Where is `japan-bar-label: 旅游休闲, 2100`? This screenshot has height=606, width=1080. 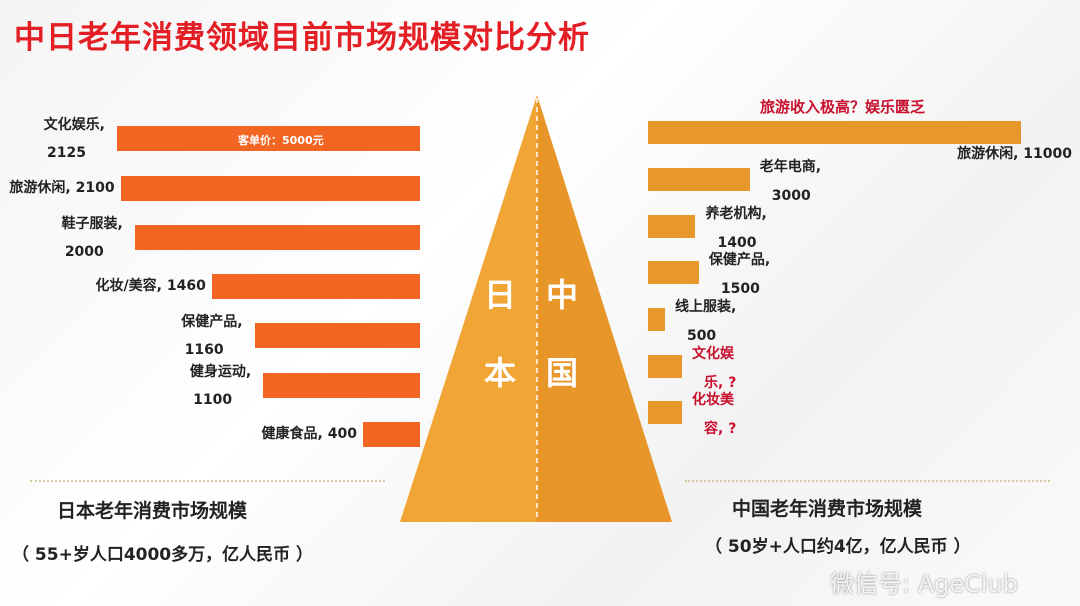
japan-bar-label: 旅游休闲, 2100 is located at coordinates (62, 188).